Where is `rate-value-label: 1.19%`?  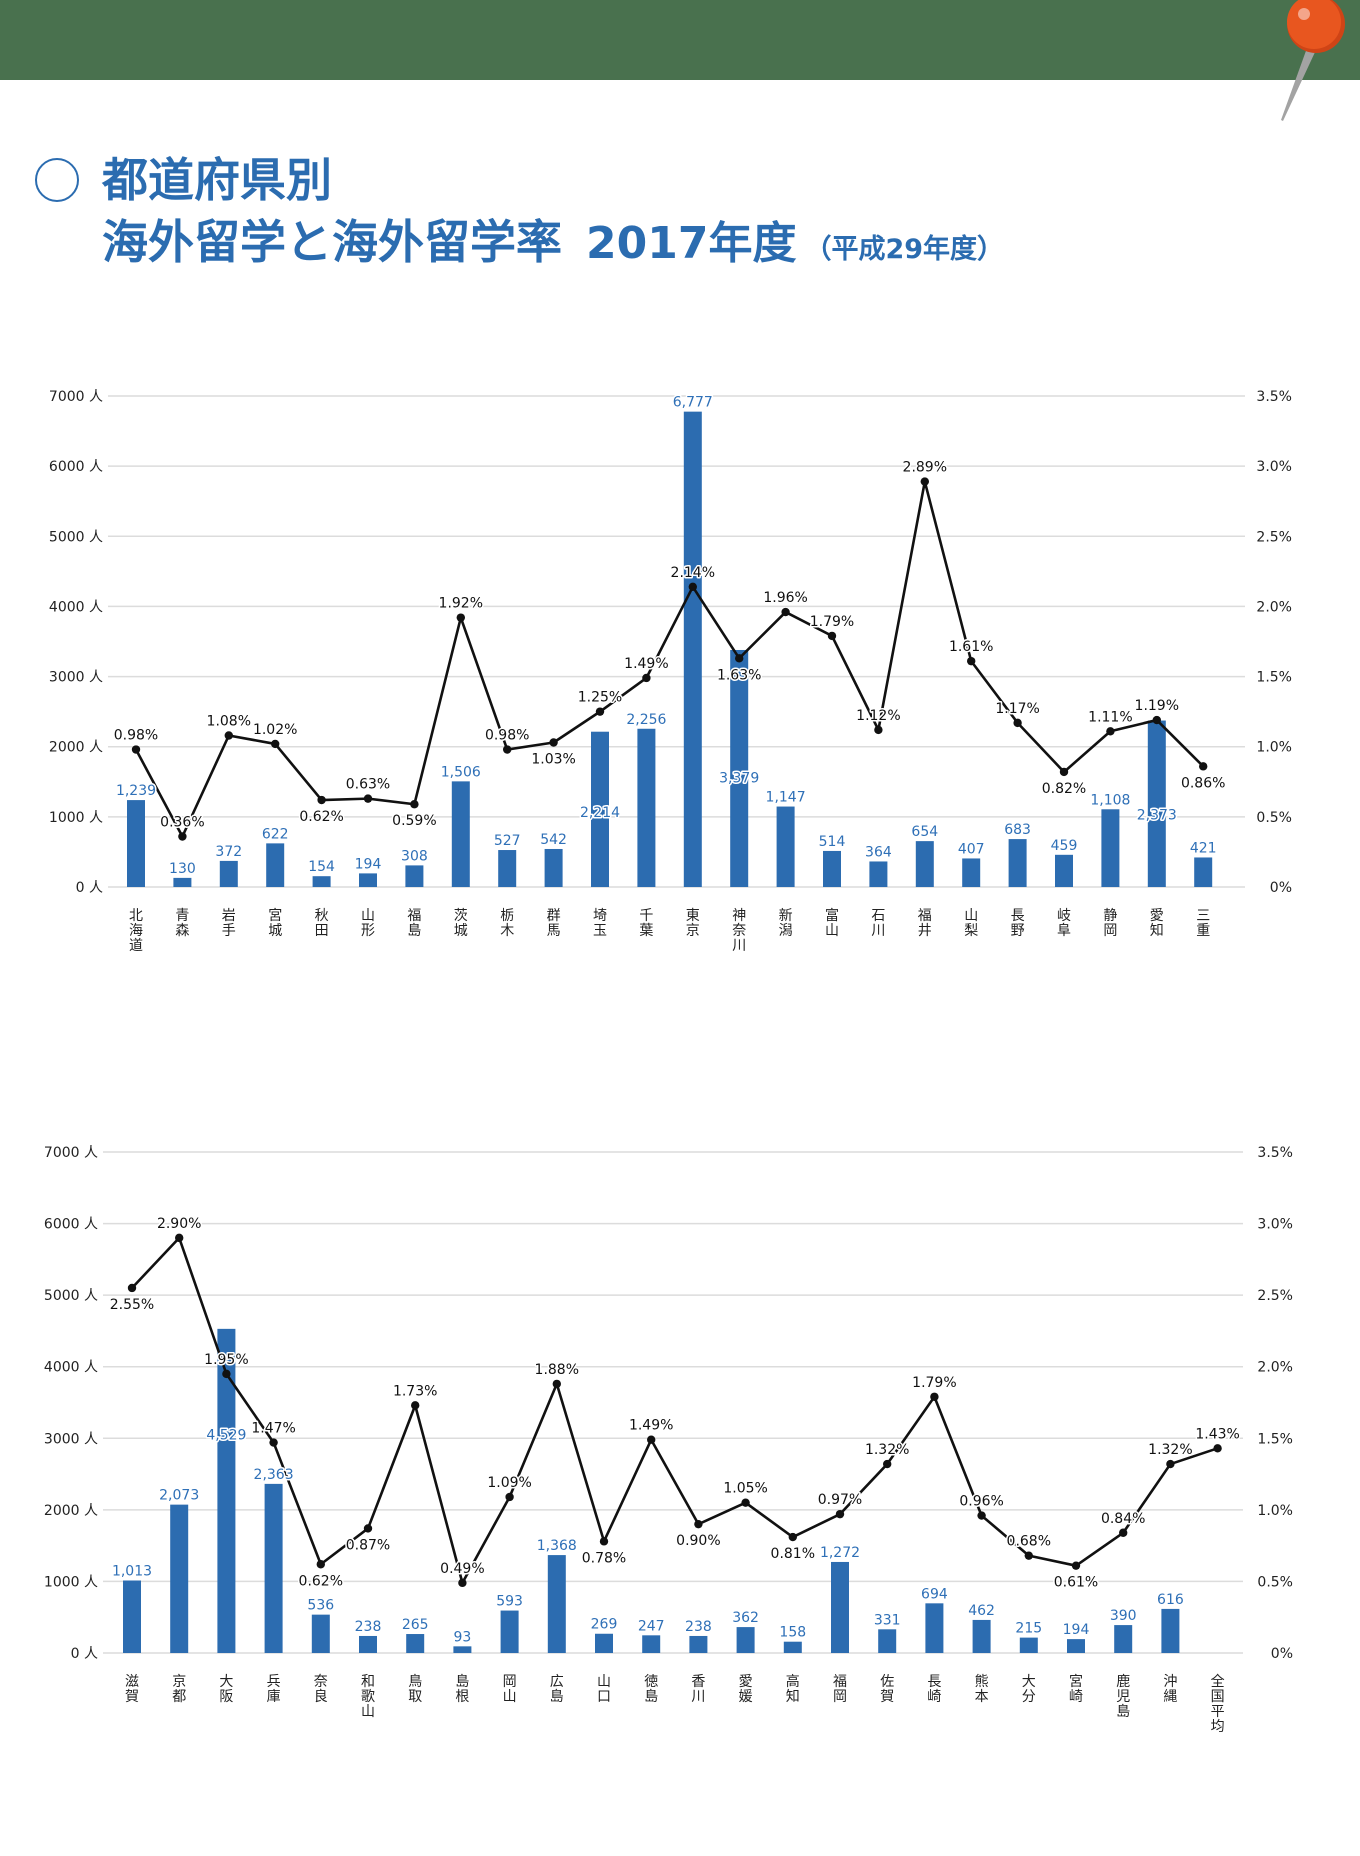
rate-value-label: 1.19% is located at coordinates (1157, 706).